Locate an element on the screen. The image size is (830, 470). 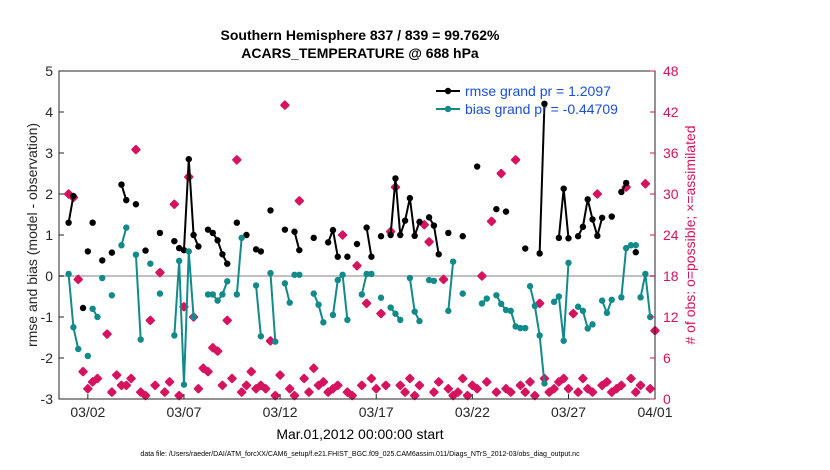
right-tick-label: 0 is located at coordinates (667, 399).